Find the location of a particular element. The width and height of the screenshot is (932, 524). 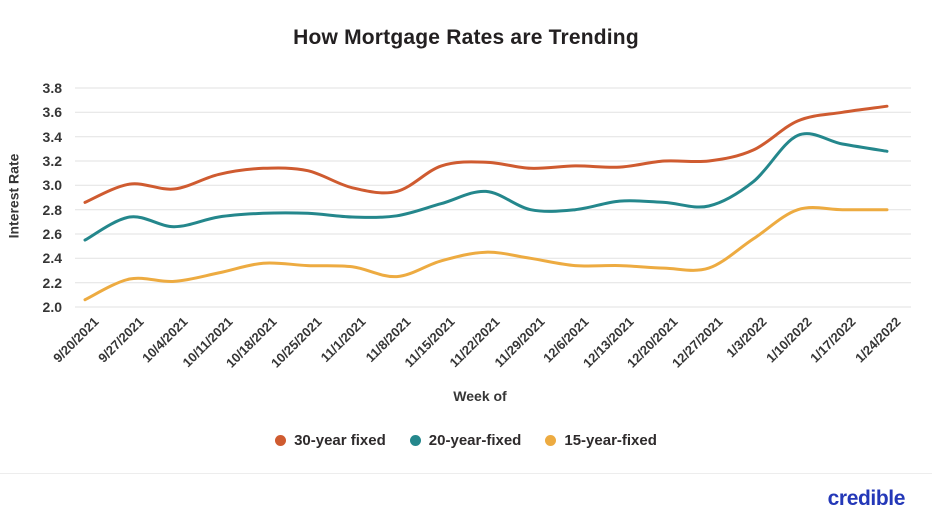

legend-item: 30-year fixed is located at coordinates (330, 440).